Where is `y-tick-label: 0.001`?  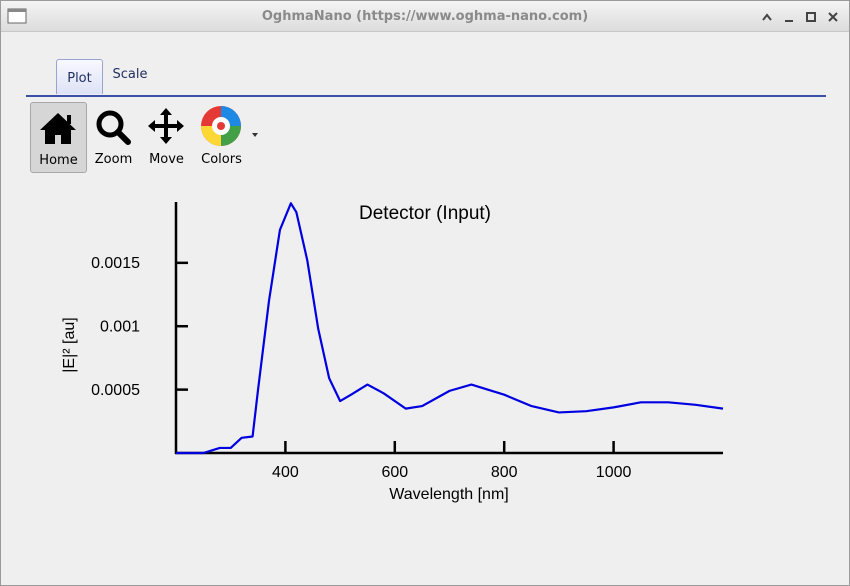 y-tick-label: 0.001 is located at coordinates (120, 326).